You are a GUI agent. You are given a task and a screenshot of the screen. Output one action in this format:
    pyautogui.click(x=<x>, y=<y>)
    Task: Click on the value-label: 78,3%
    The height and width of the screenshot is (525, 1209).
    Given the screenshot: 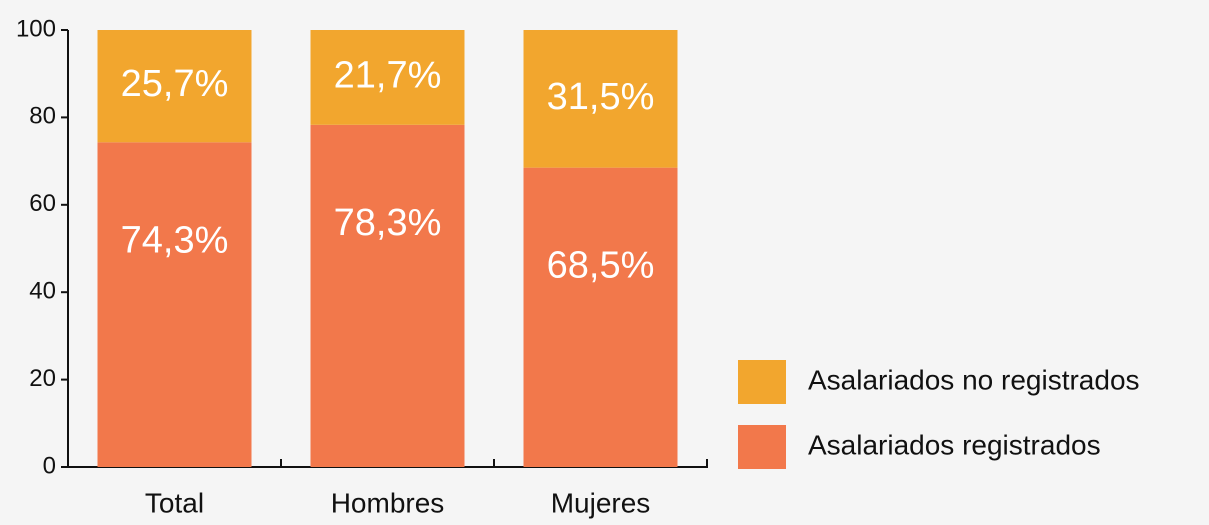 What is the action you would take?
    pyautogui.click(x=388, y=223)
    